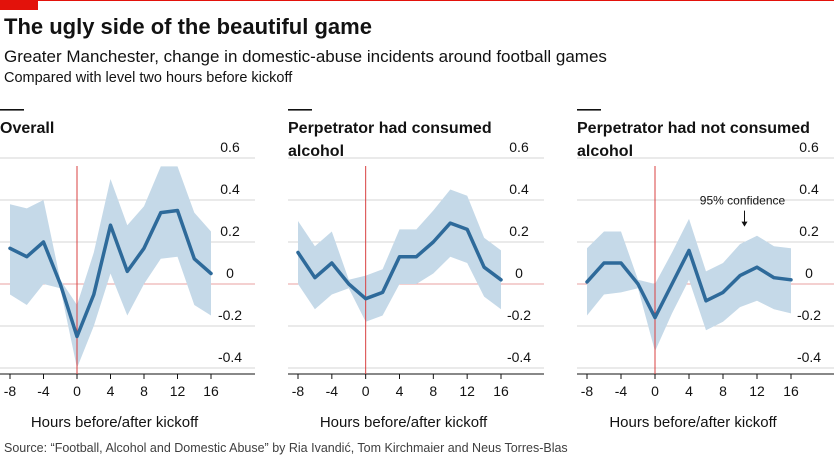  What do you see at coordinates (744, 224) in the screenshot?
I see `annotation-arrowhead` at bounding box center [744, 224].